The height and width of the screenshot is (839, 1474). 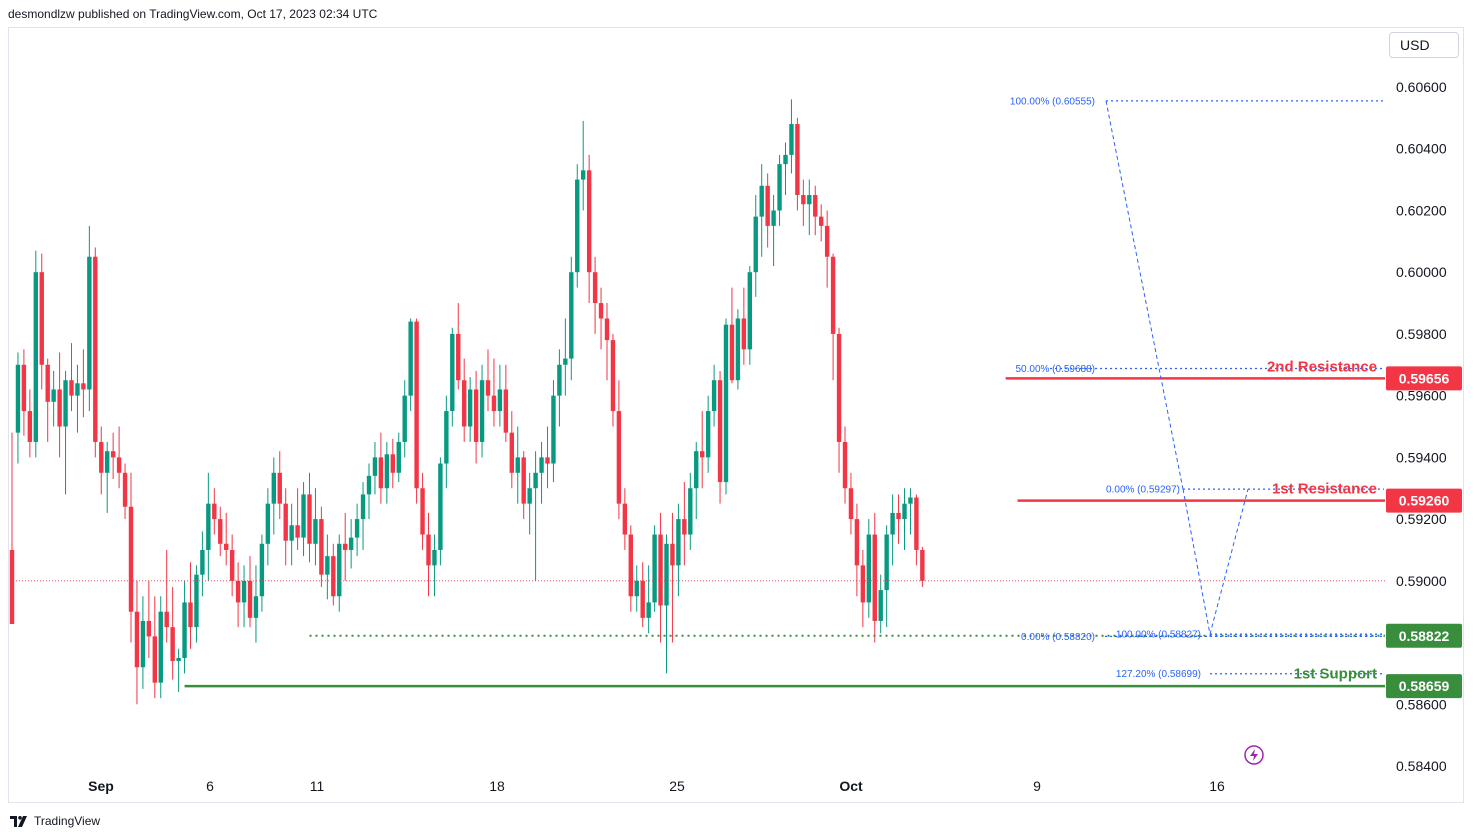 I want to click on price-tick-label: 0.60400, so click(x=1421, y=149).